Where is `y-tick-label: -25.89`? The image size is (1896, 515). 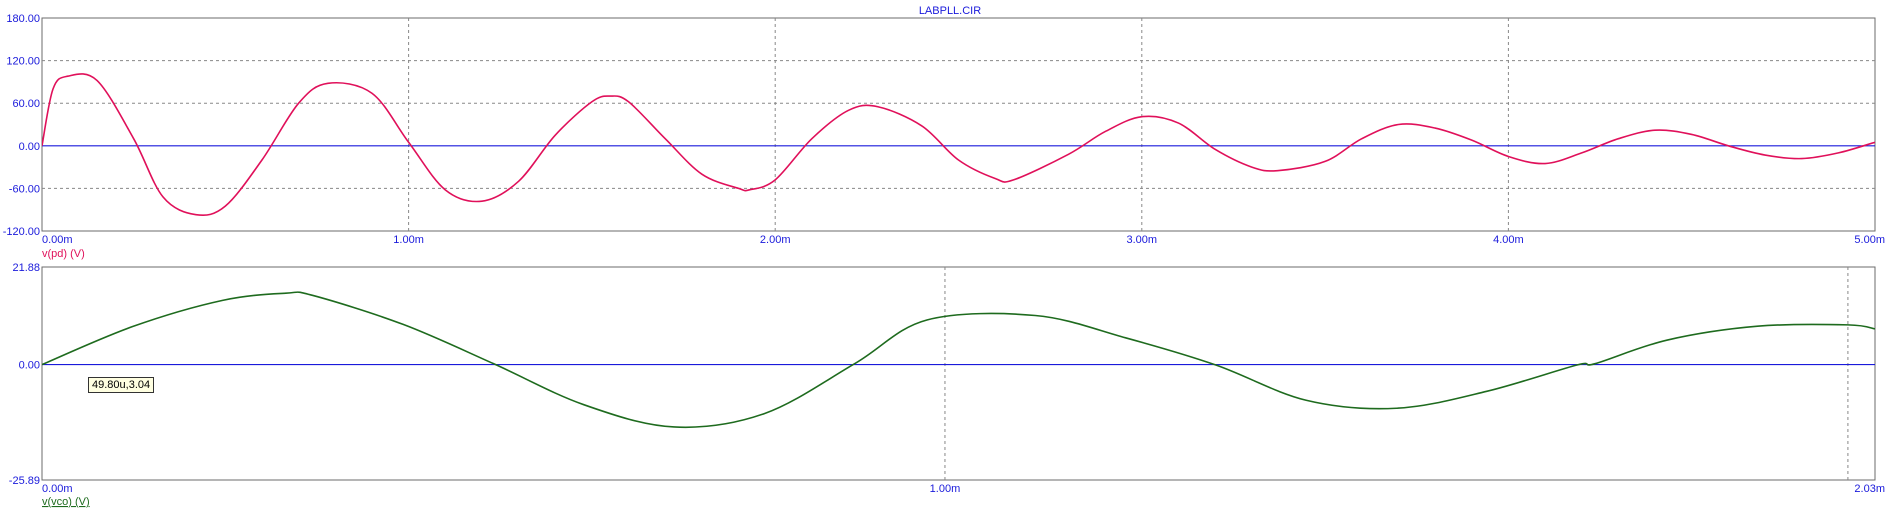
y-tick-label: -25.89 is located at coordinates (24, 481).